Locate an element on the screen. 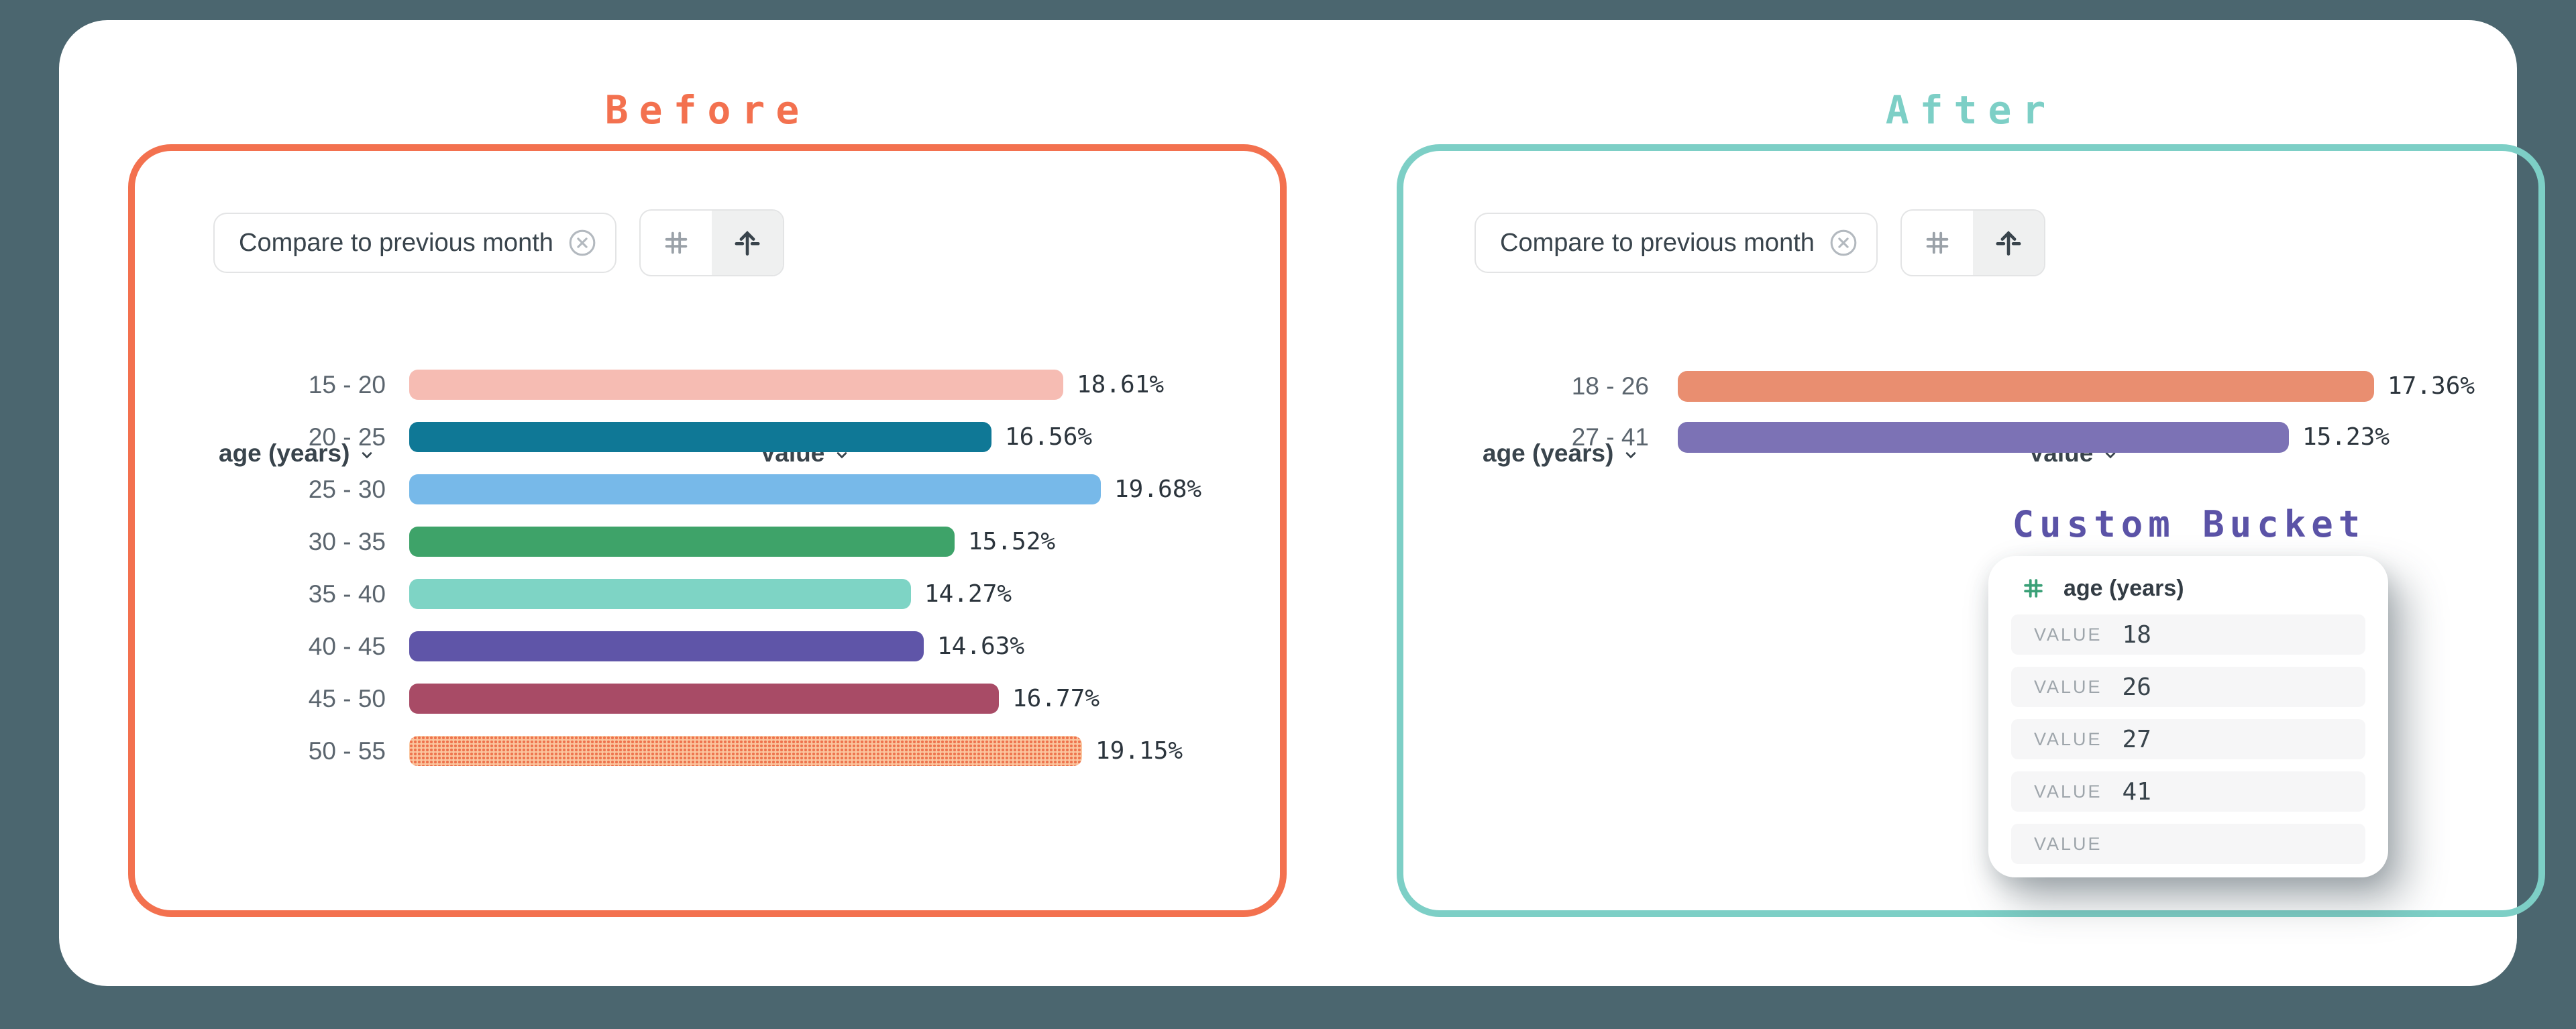  chart-row: 20 - 25 16.56% is located at coordinates (707, 437).